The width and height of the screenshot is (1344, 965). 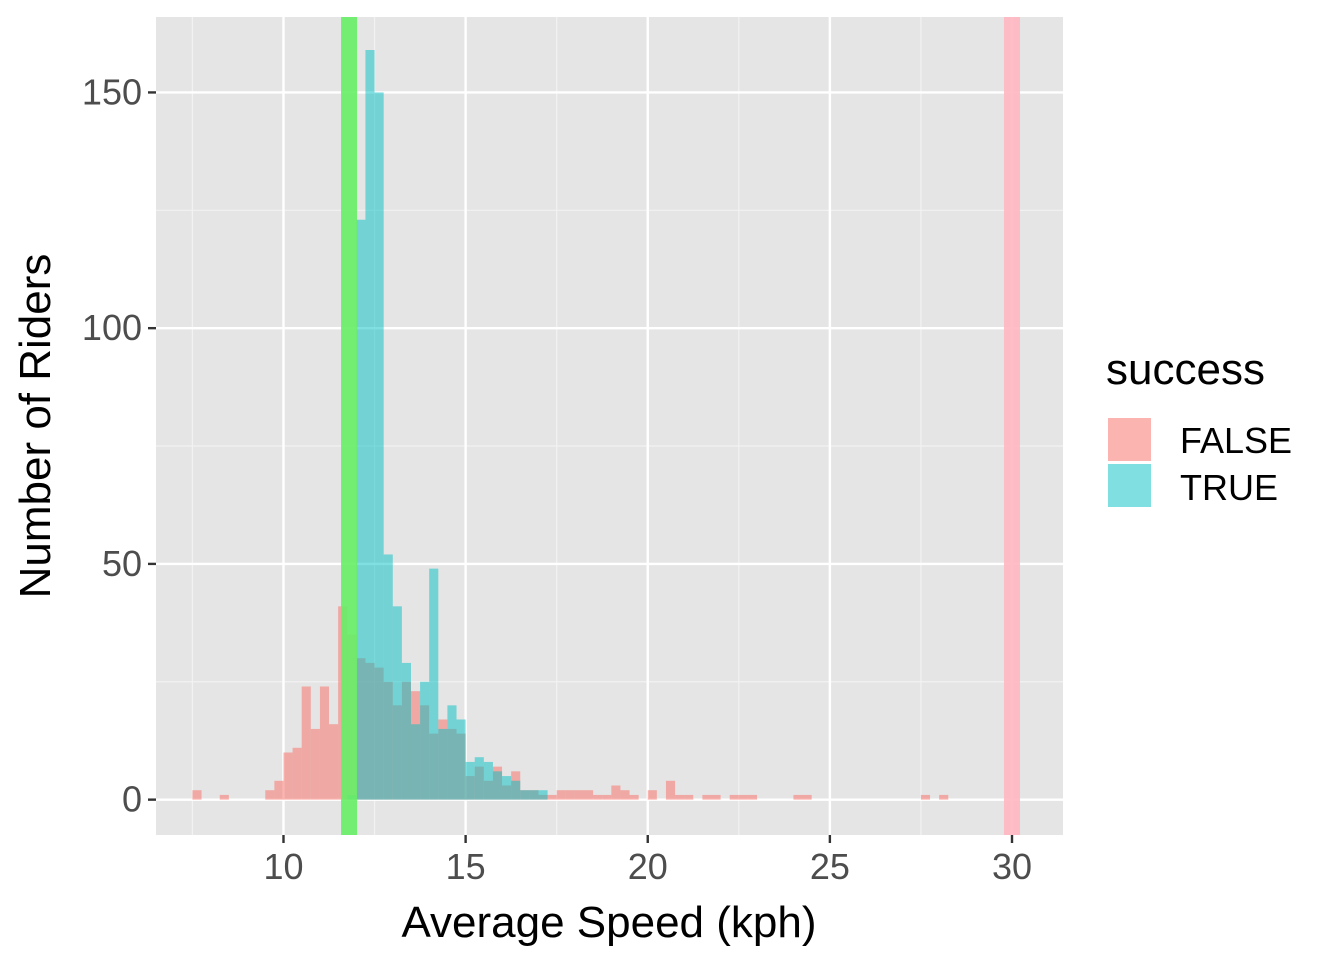 I want to click on x-tick-label: 30, so click(x=1012, y=866).